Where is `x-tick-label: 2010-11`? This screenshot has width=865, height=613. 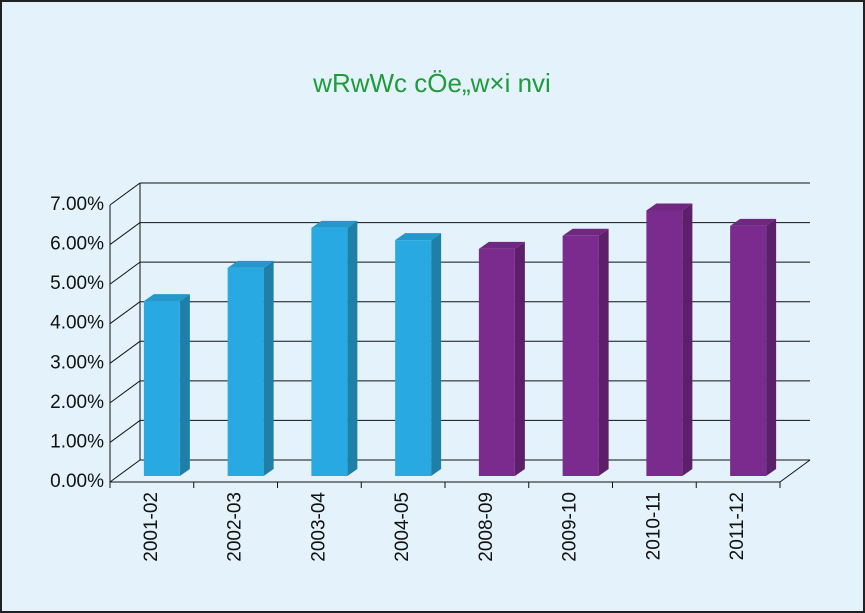 x-tick-label: 2010-11 is located at coordinates (653, 526).